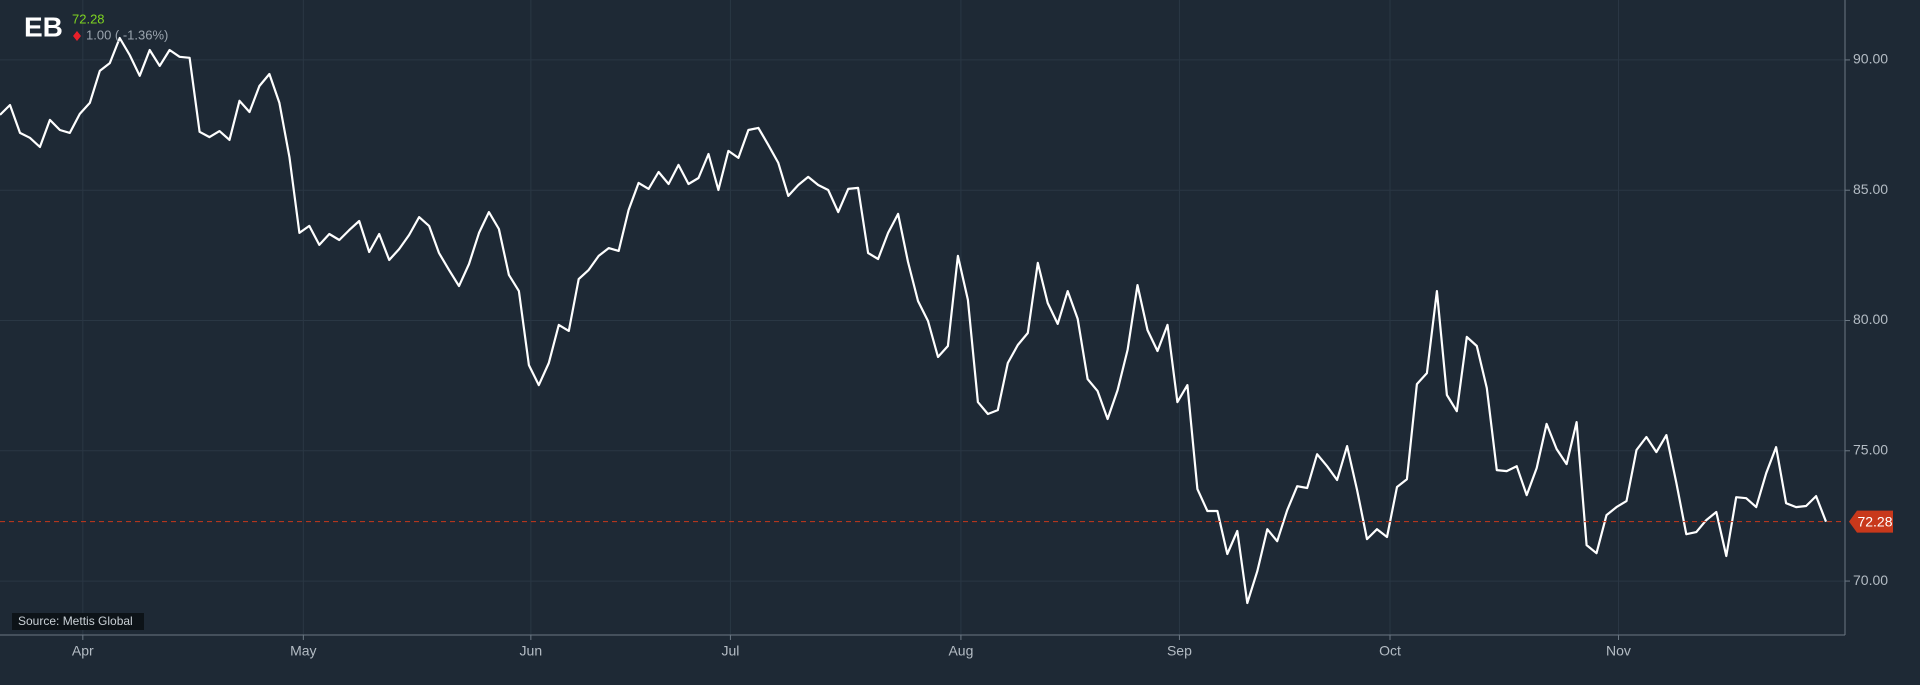 This screenshot has height=685, width=1920. Describe the element at coordinates (531, 651) in the screenshot. I see `x-tick-label: Jun` at that location.